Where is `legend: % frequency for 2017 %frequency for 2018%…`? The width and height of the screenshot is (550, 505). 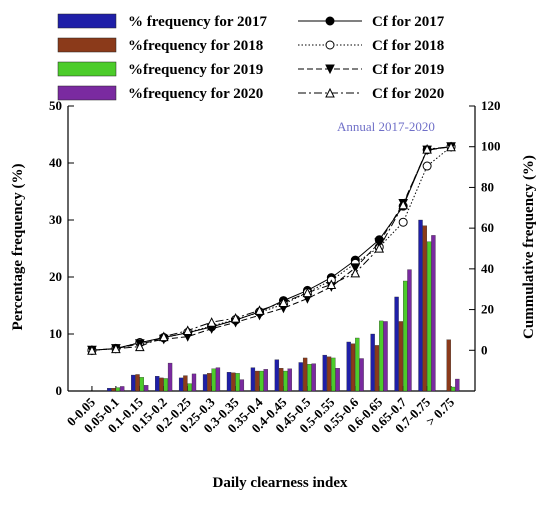 legend: % frequency for 2017 %frequency for 2018%… is located at coordinates (251, 57).